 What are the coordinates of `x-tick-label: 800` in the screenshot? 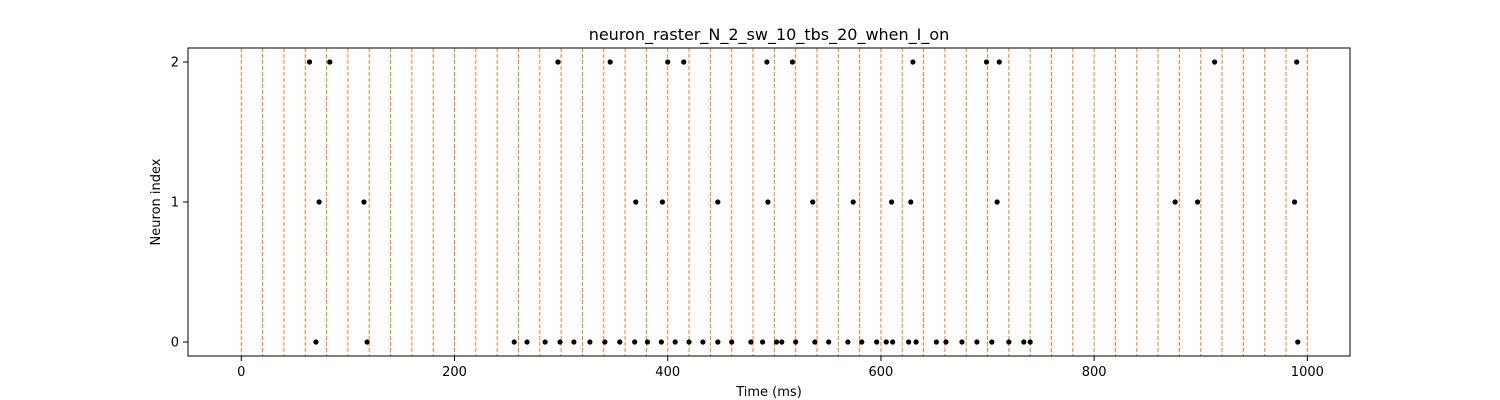 It's located at (1094, 372).